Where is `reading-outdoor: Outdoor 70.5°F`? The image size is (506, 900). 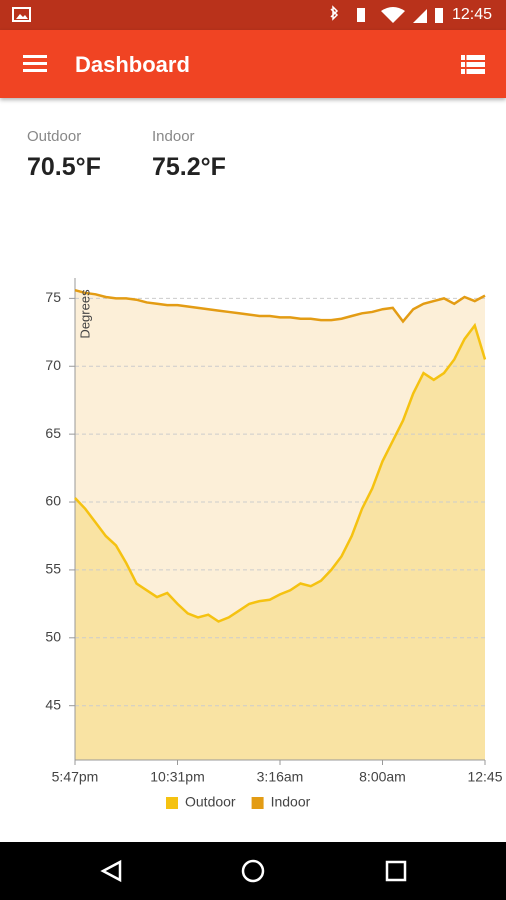 reading-outdoor: Outdoor 70.5°F is located at coordinates (64, 155).